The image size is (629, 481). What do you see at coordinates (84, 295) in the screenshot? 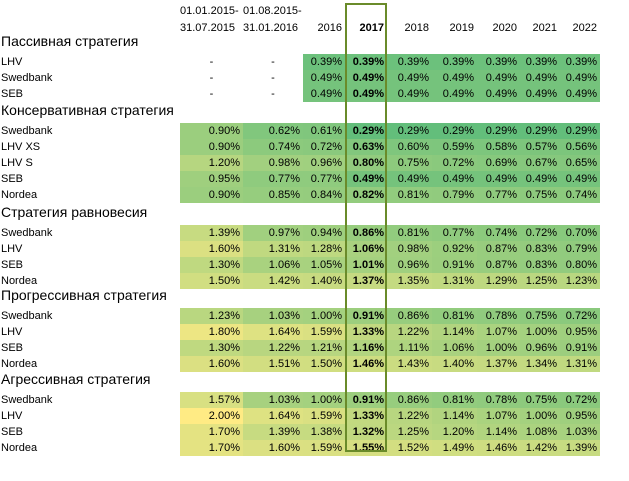
I see `section-title: Прогрессивная стратегия` at bounding box center [84, 295].